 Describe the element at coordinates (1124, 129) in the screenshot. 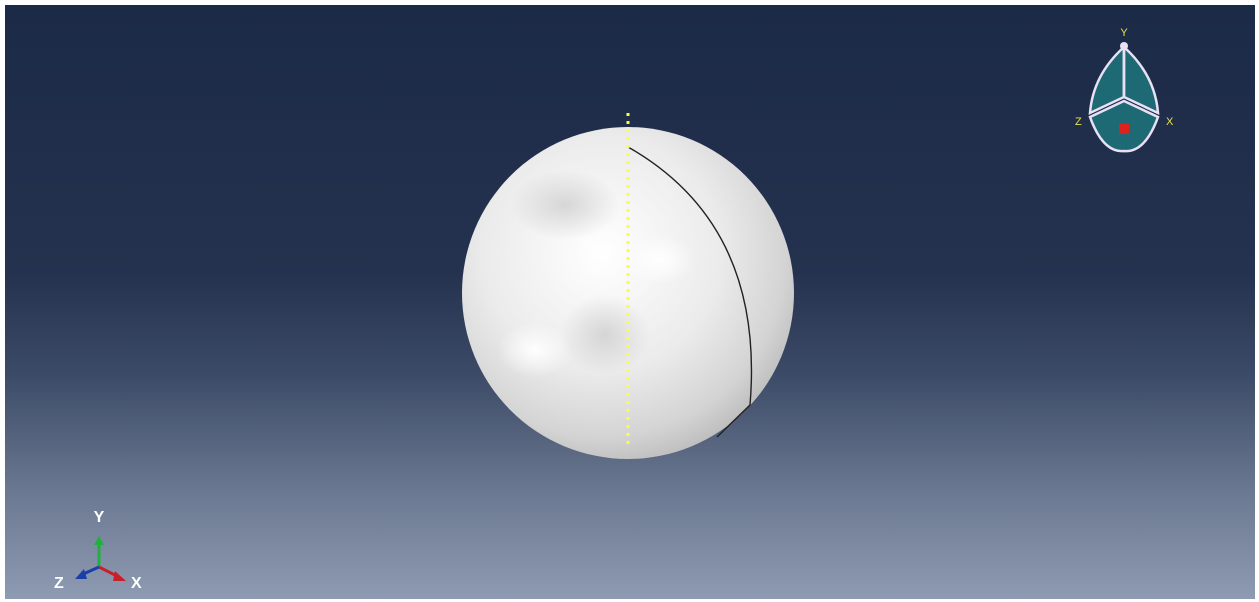

I see `view-cube-center-marker` at that location.